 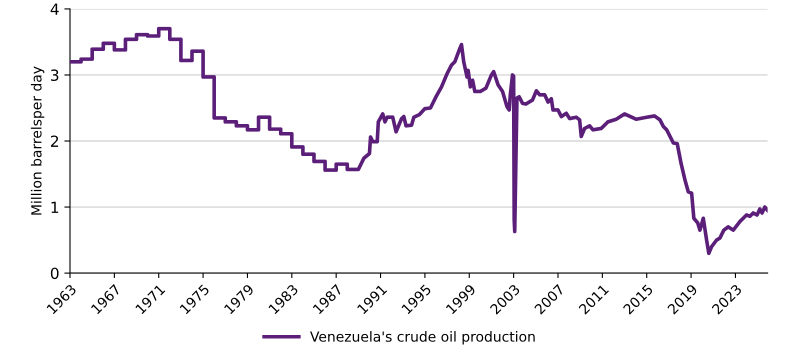 What do you see at coordinates (54, 141) in the screenshot?
I see `y-tick-label: 2` at bounding box center [54, 141].